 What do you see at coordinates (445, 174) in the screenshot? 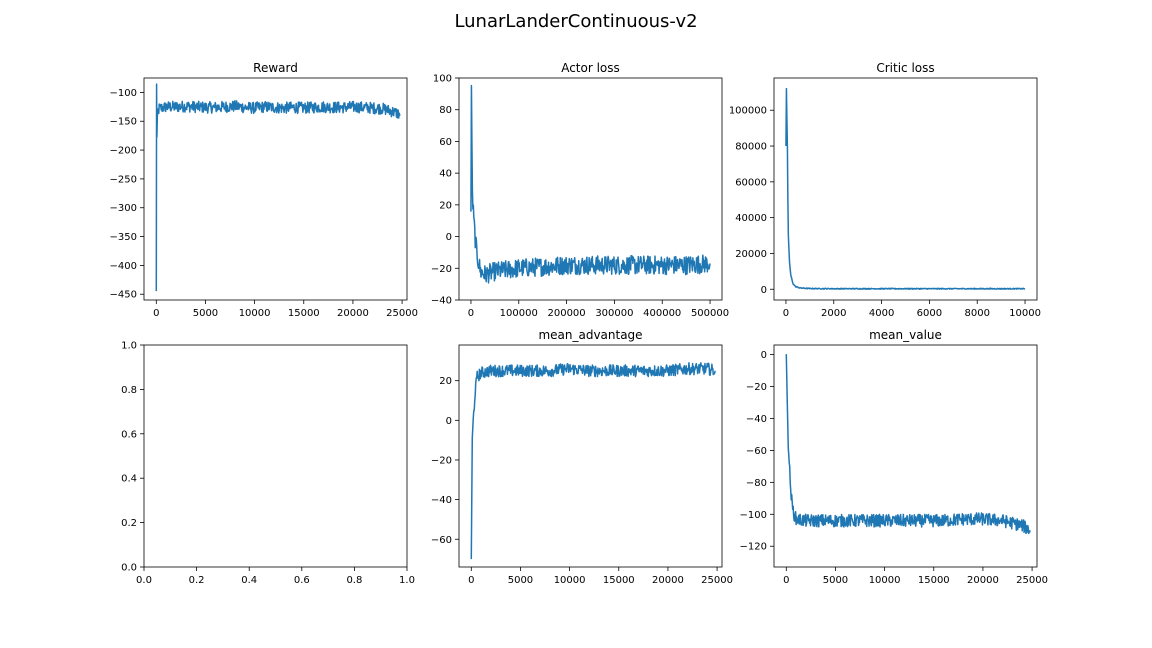
I see `y-tick-label: 40` at bounding box center [445, 174].